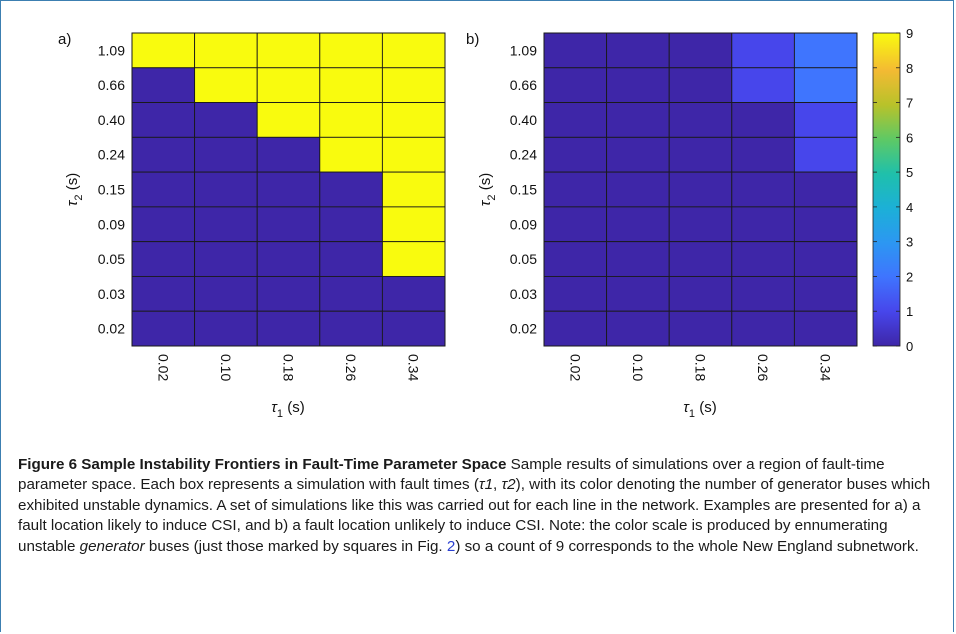 The height and width of the screenshot is (634, 956). What do you see at coordinates (892, 190) in the screenshot?
I see `colorbar: 0 1 2 3 4 5 6 7 8 9` at bounding box center [892, 190].